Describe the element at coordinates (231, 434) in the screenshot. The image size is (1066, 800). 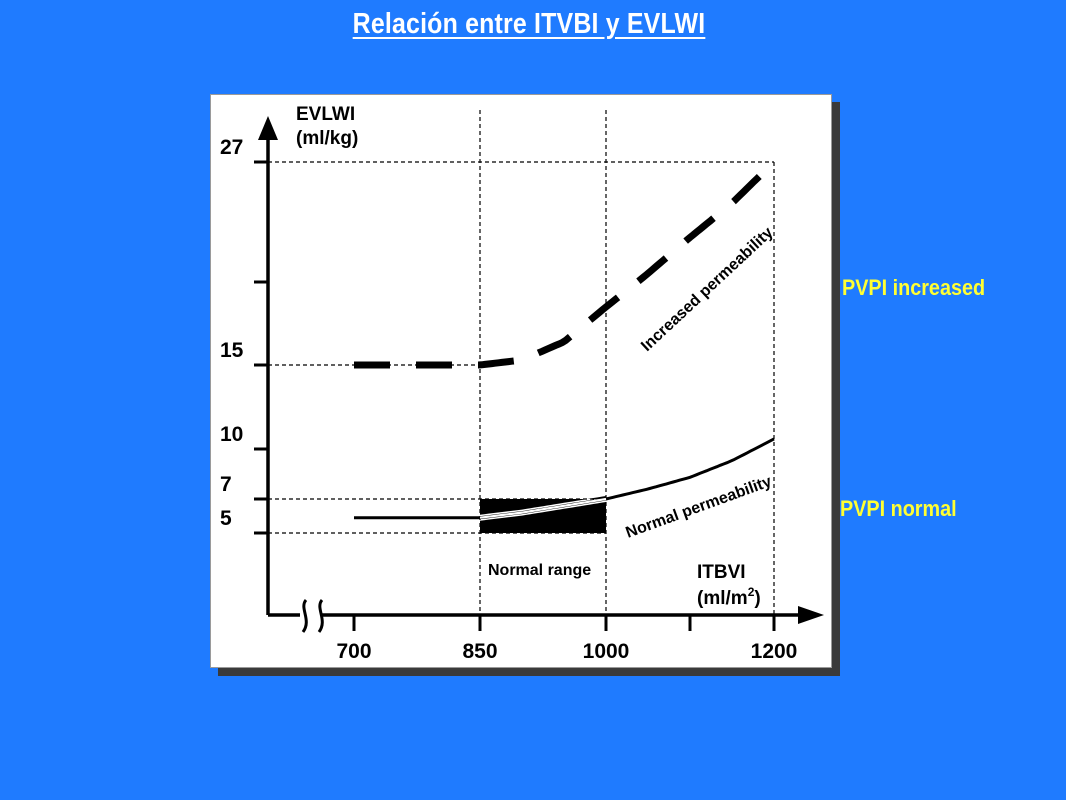
I see `y-tick-label-10: 10` at that location.